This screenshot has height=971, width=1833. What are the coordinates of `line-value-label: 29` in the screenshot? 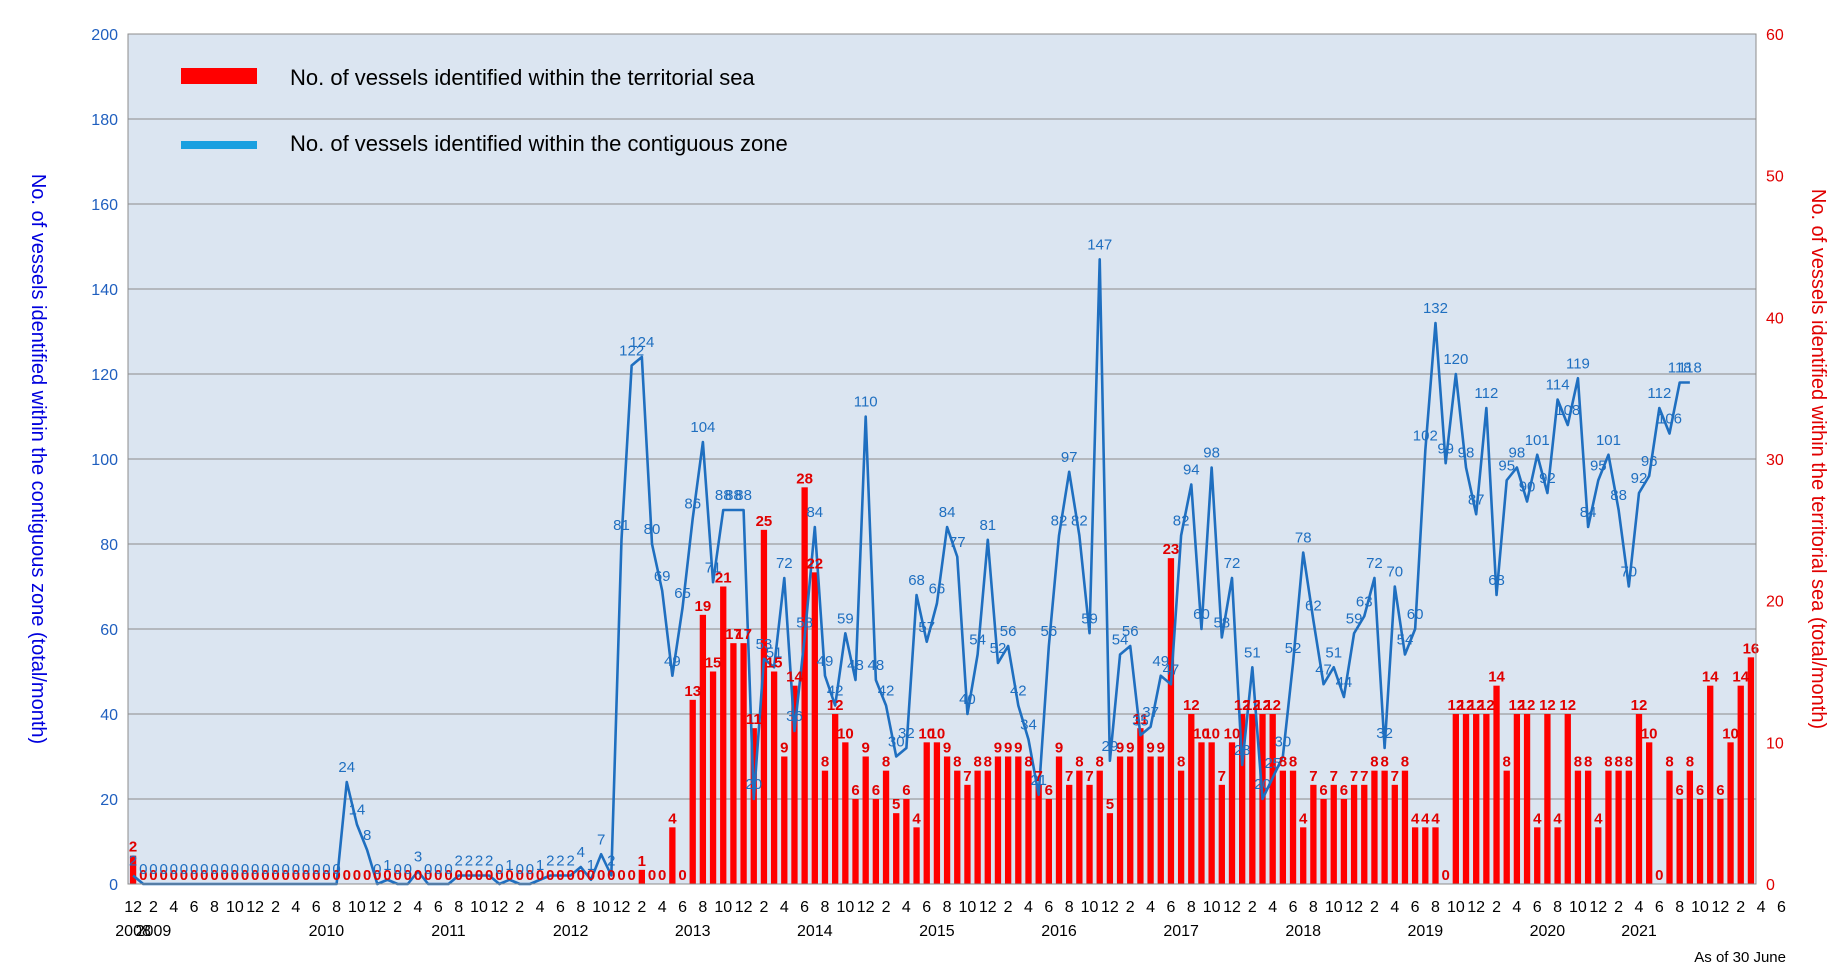 It's located at (1110, 746).